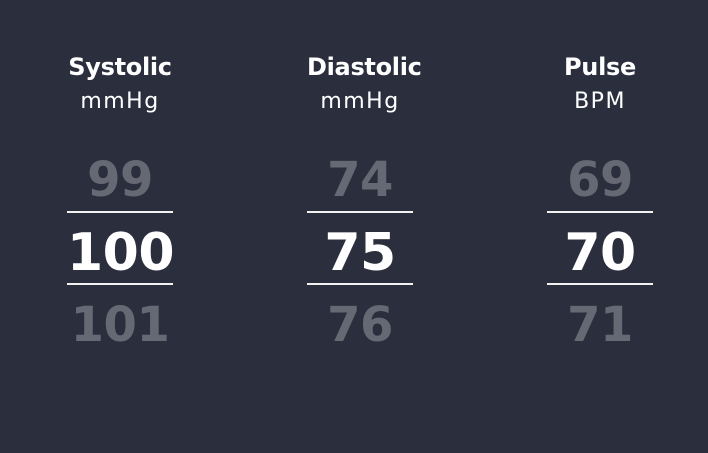 This screenshot has height=453, width=708. Describe the element at coordinates (600, 180) in the screenshot. I see `previous-value: 69` at that location.